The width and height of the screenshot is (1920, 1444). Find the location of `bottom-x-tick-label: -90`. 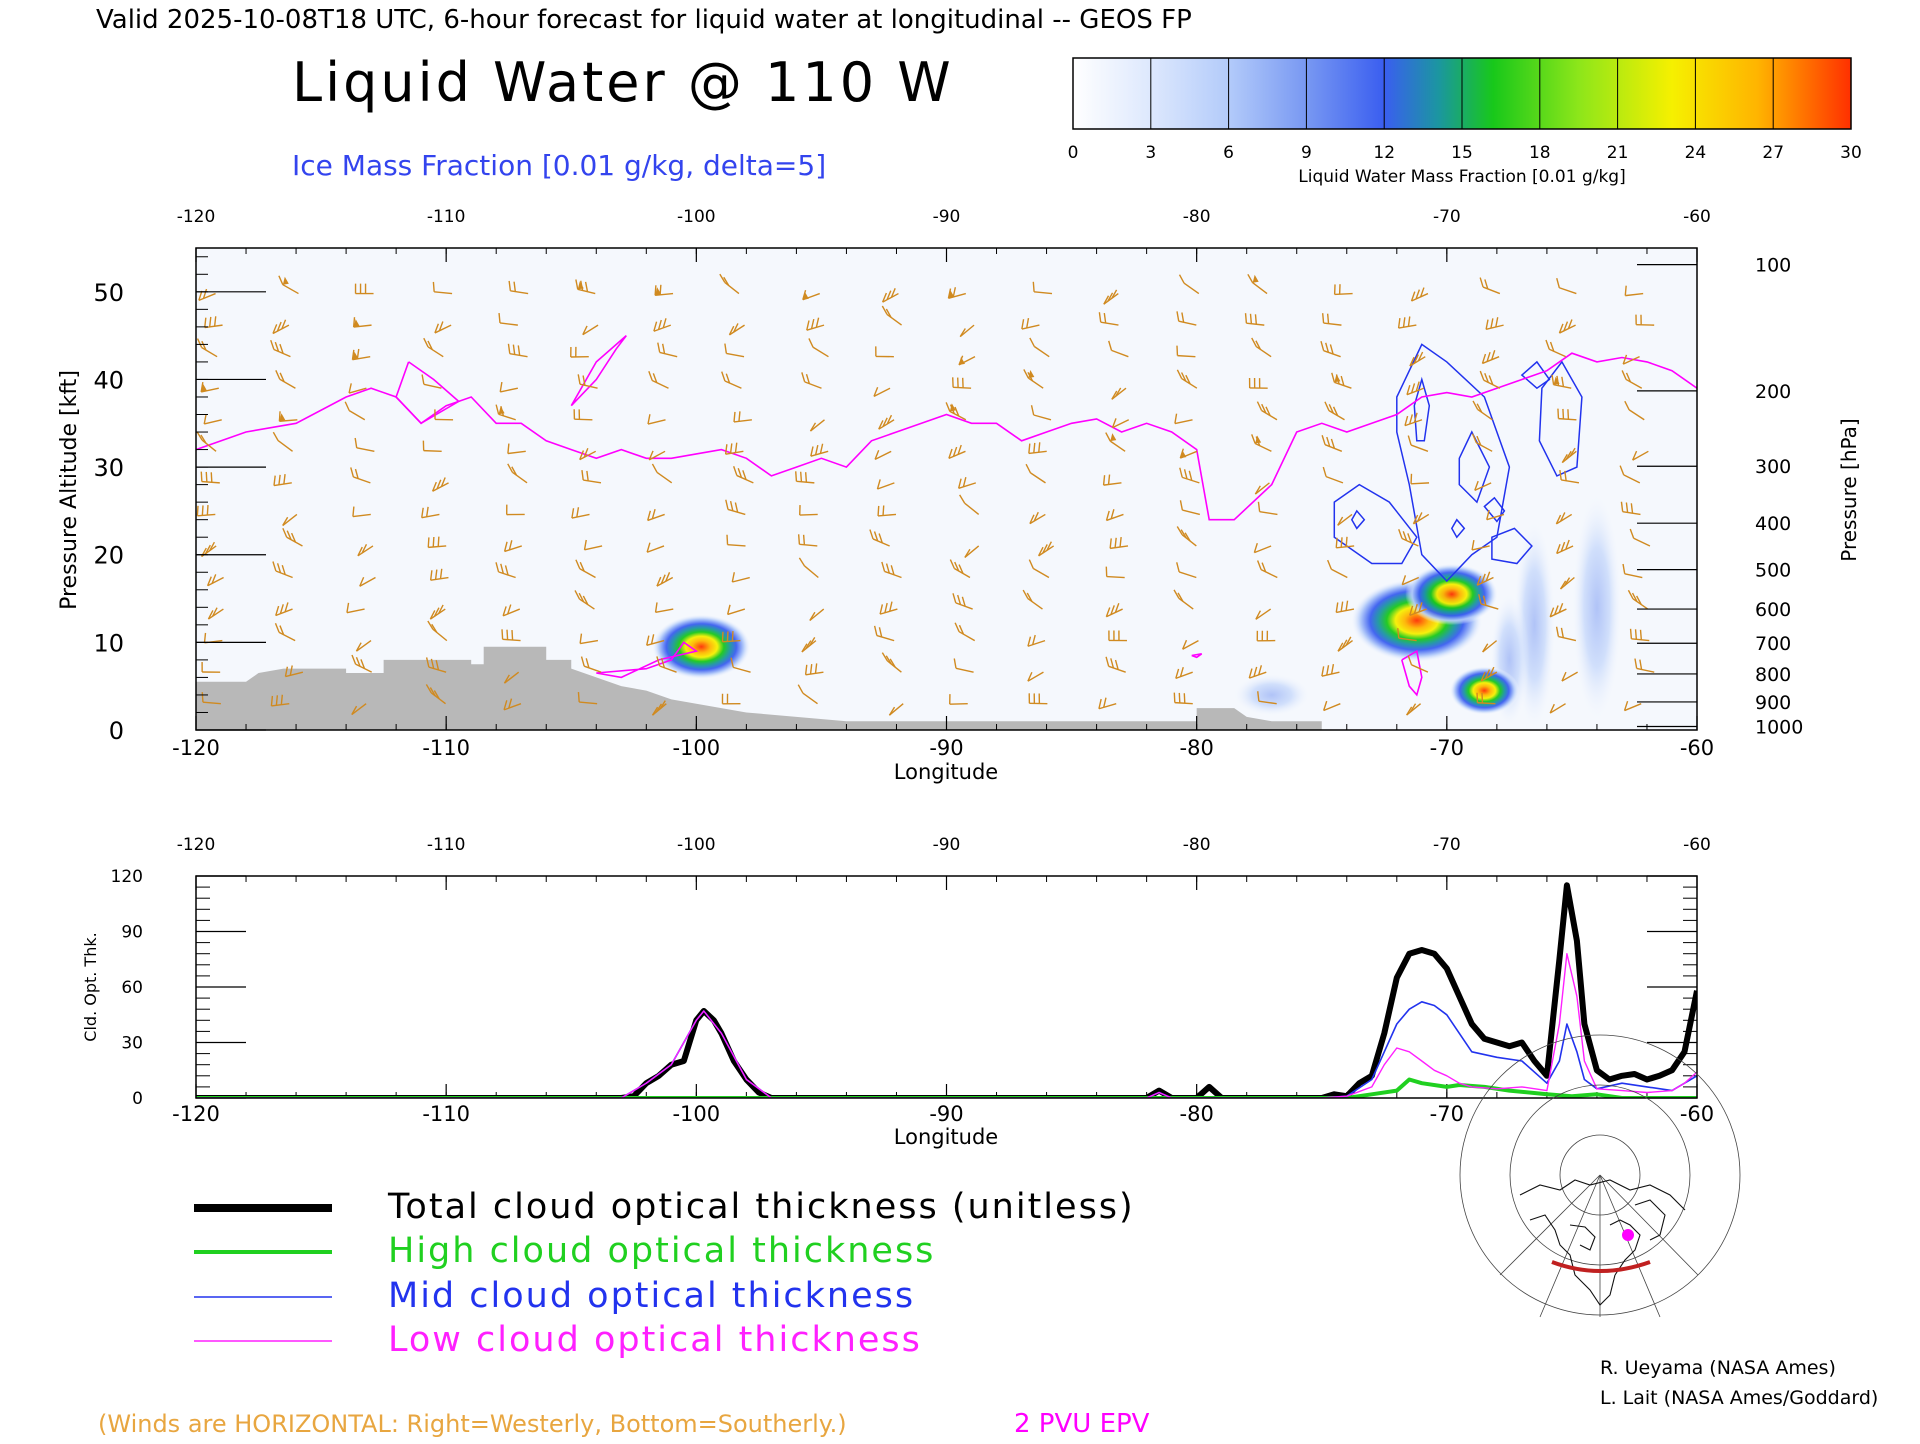

bottom-x-tick-label: -90 is located at coordinates (946, 1114).